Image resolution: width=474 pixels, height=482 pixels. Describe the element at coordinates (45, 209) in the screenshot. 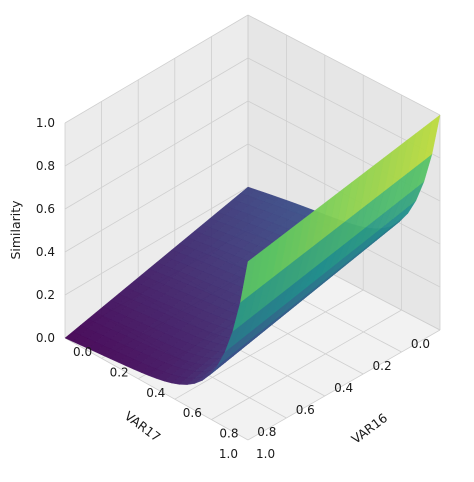

I see `z-tick-label: 0.6` at that location.